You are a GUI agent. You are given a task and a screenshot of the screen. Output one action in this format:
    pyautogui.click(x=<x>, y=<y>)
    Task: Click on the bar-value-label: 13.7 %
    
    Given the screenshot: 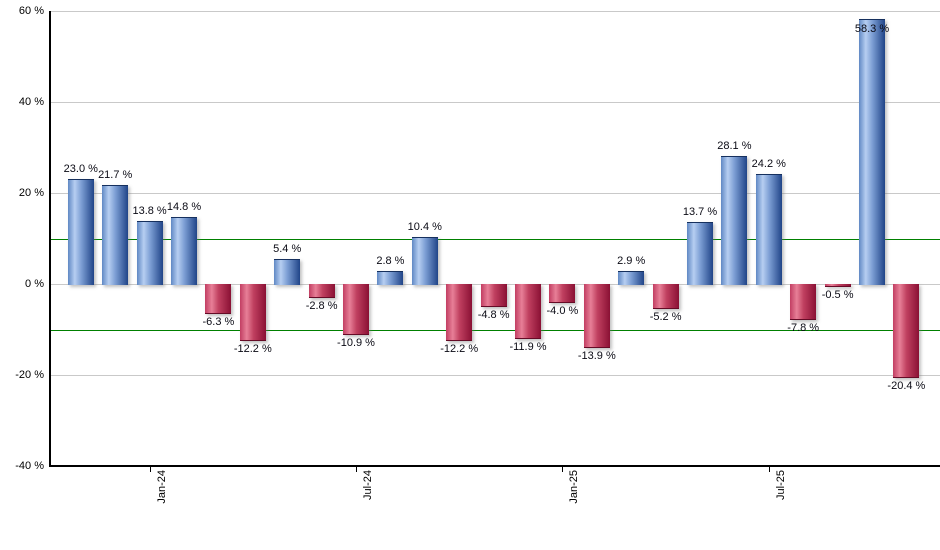 What is the action you would take?
    pyautogui.click(x=700, y=211)
    